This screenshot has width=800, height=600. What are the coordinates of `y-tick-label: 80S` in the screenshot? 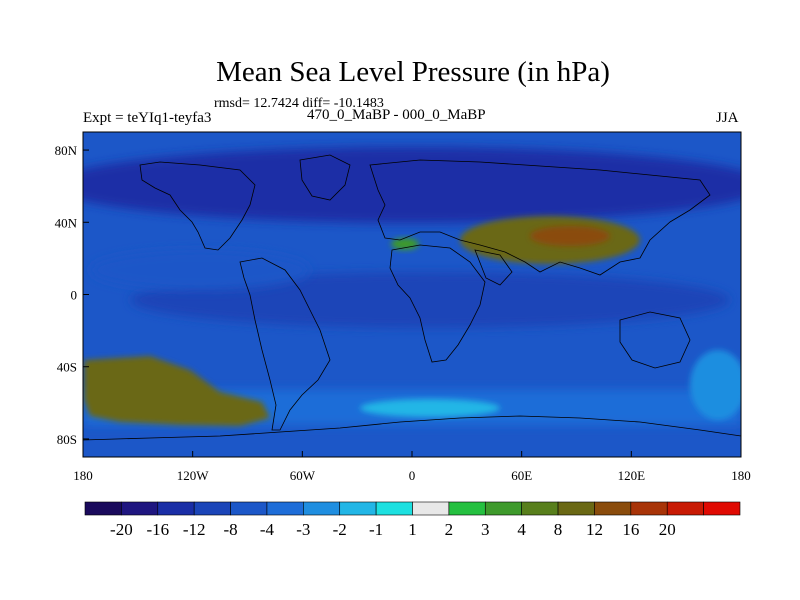 It's located at (67, 439).